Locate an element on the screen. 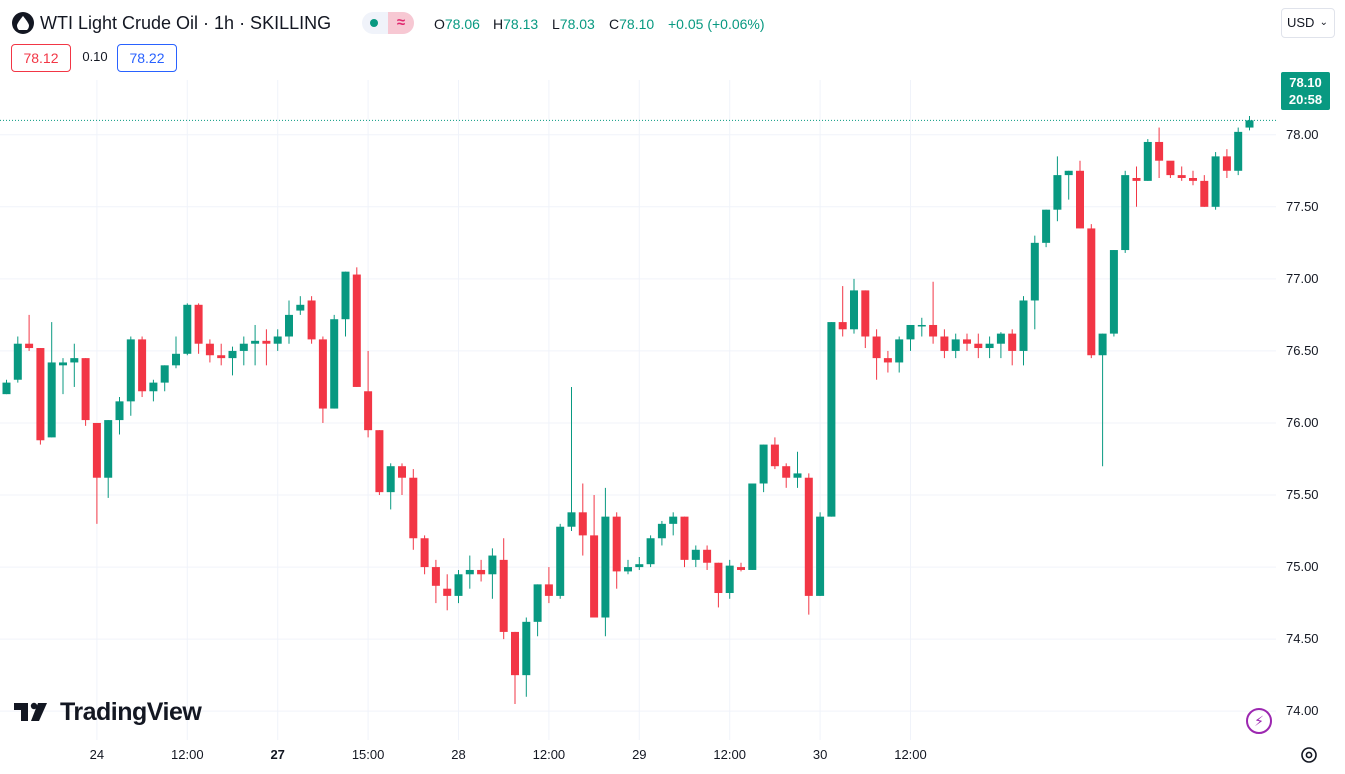  time-axis-label: 15:00 is located at coordinates (368, 754).